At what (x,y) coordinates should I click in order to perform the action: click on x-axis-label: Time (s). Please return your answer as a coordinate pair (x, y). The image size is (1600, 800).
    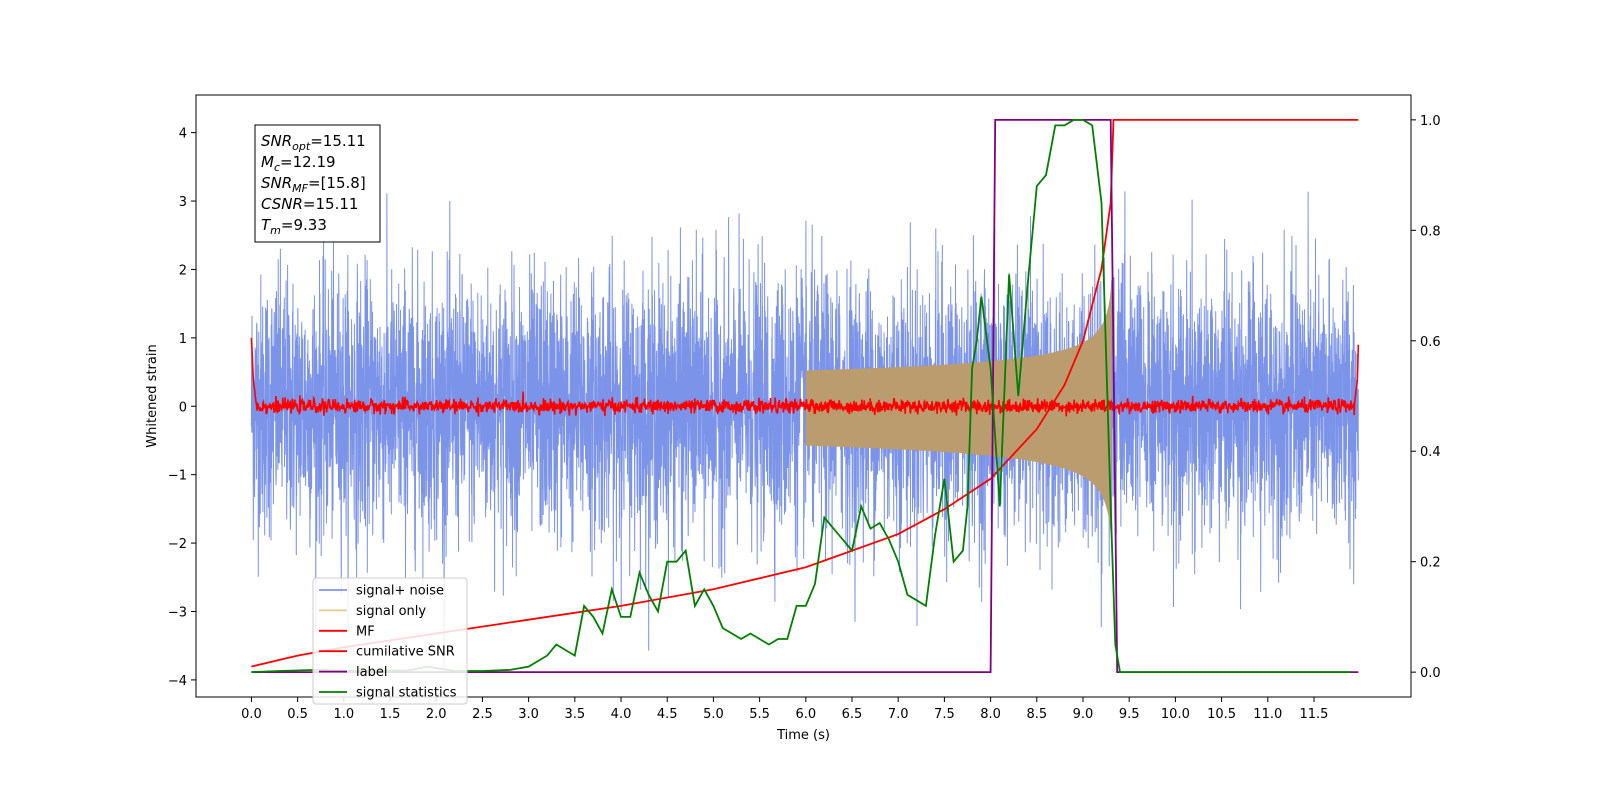
    Looking at the image, I should click on (803, 735).